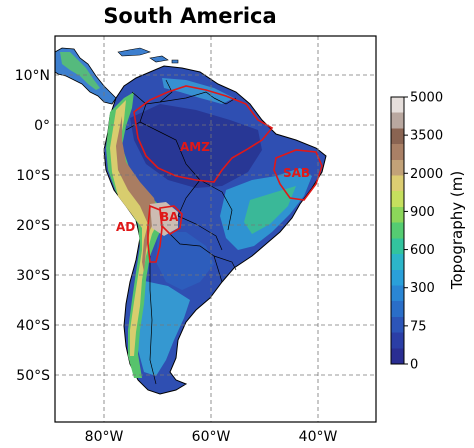 Image resolution: width=474 pixels, height=448 pixels. Describe the element at coordinates (198, 91) in the screenshot. I see `guiana-highlands` at that location.